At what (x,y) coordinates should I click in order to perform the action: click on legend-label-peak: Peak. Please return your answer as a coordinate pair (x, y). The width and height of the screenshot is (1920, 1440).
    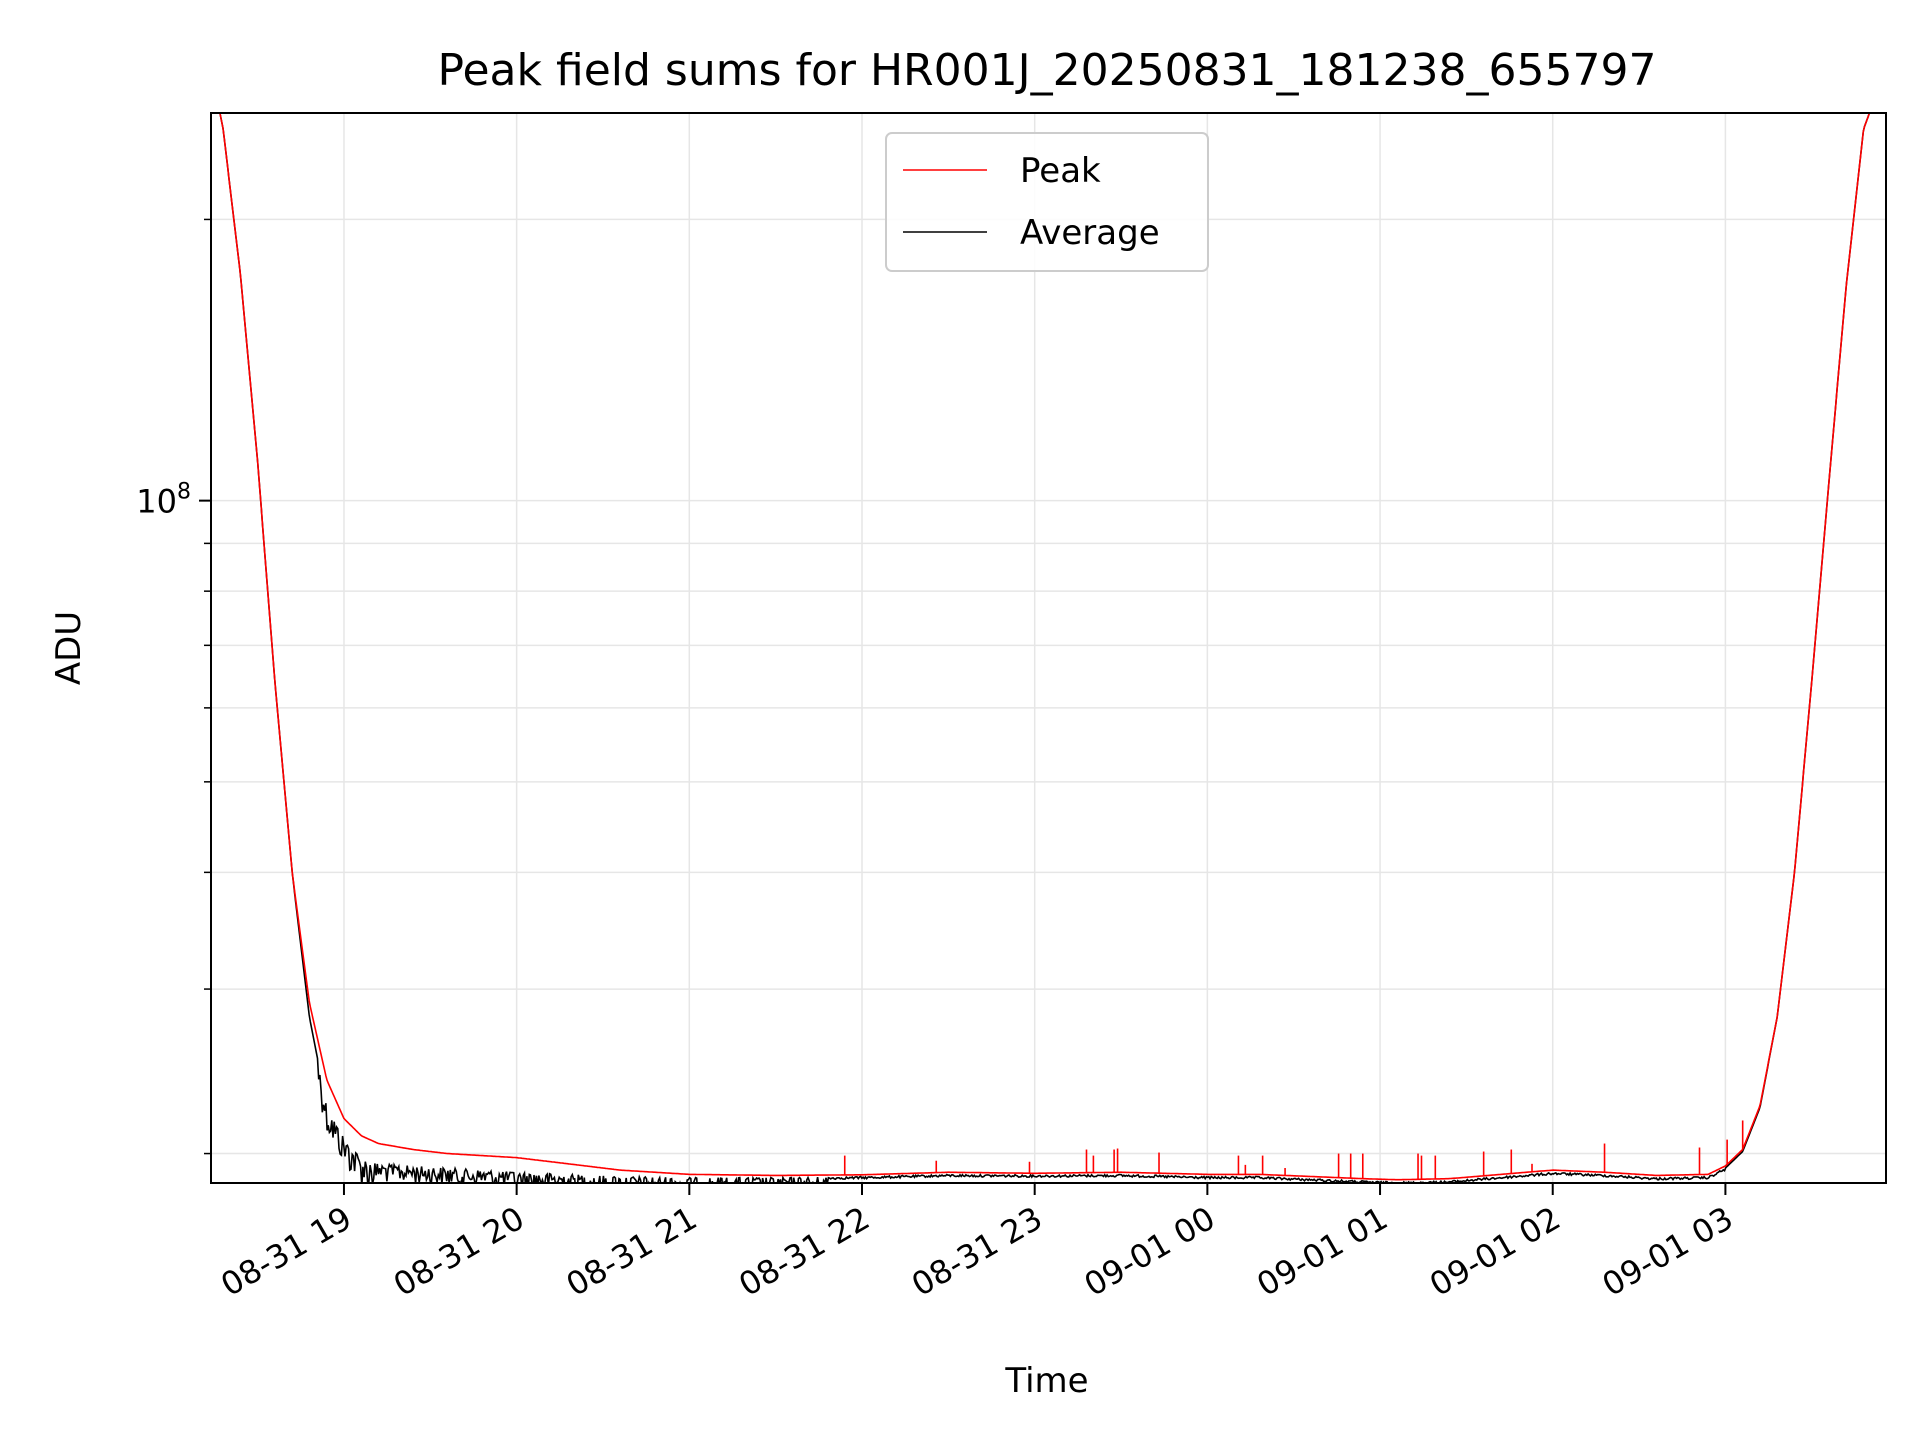
    Looking at the image, I should click on (1060, 171).